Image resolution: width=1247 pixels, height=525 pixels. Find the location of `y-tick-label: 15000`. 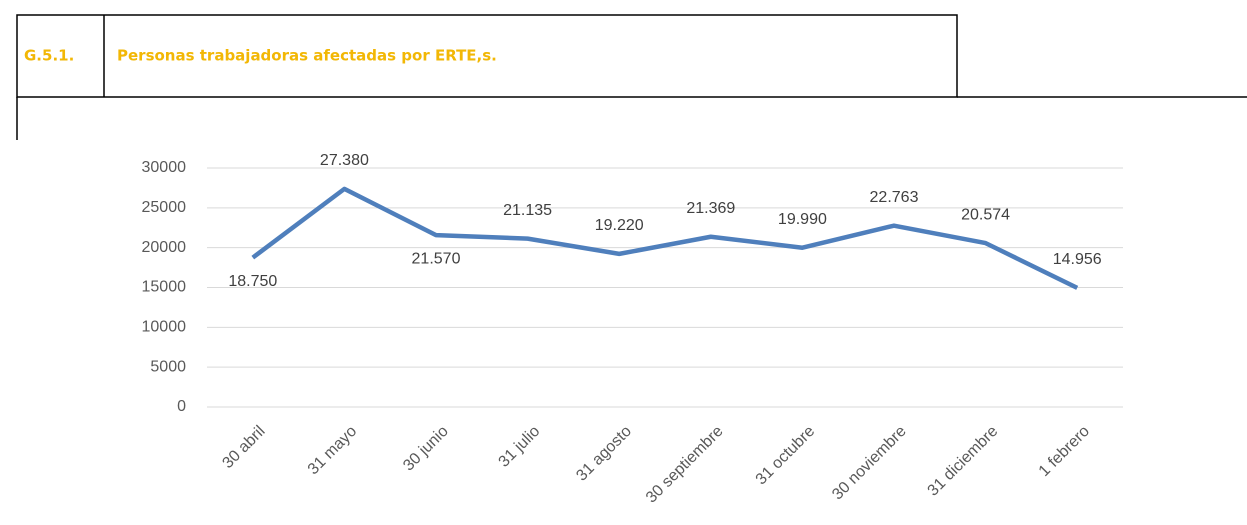

y-tick-label: 15000 is located at coordinates (164, 287).